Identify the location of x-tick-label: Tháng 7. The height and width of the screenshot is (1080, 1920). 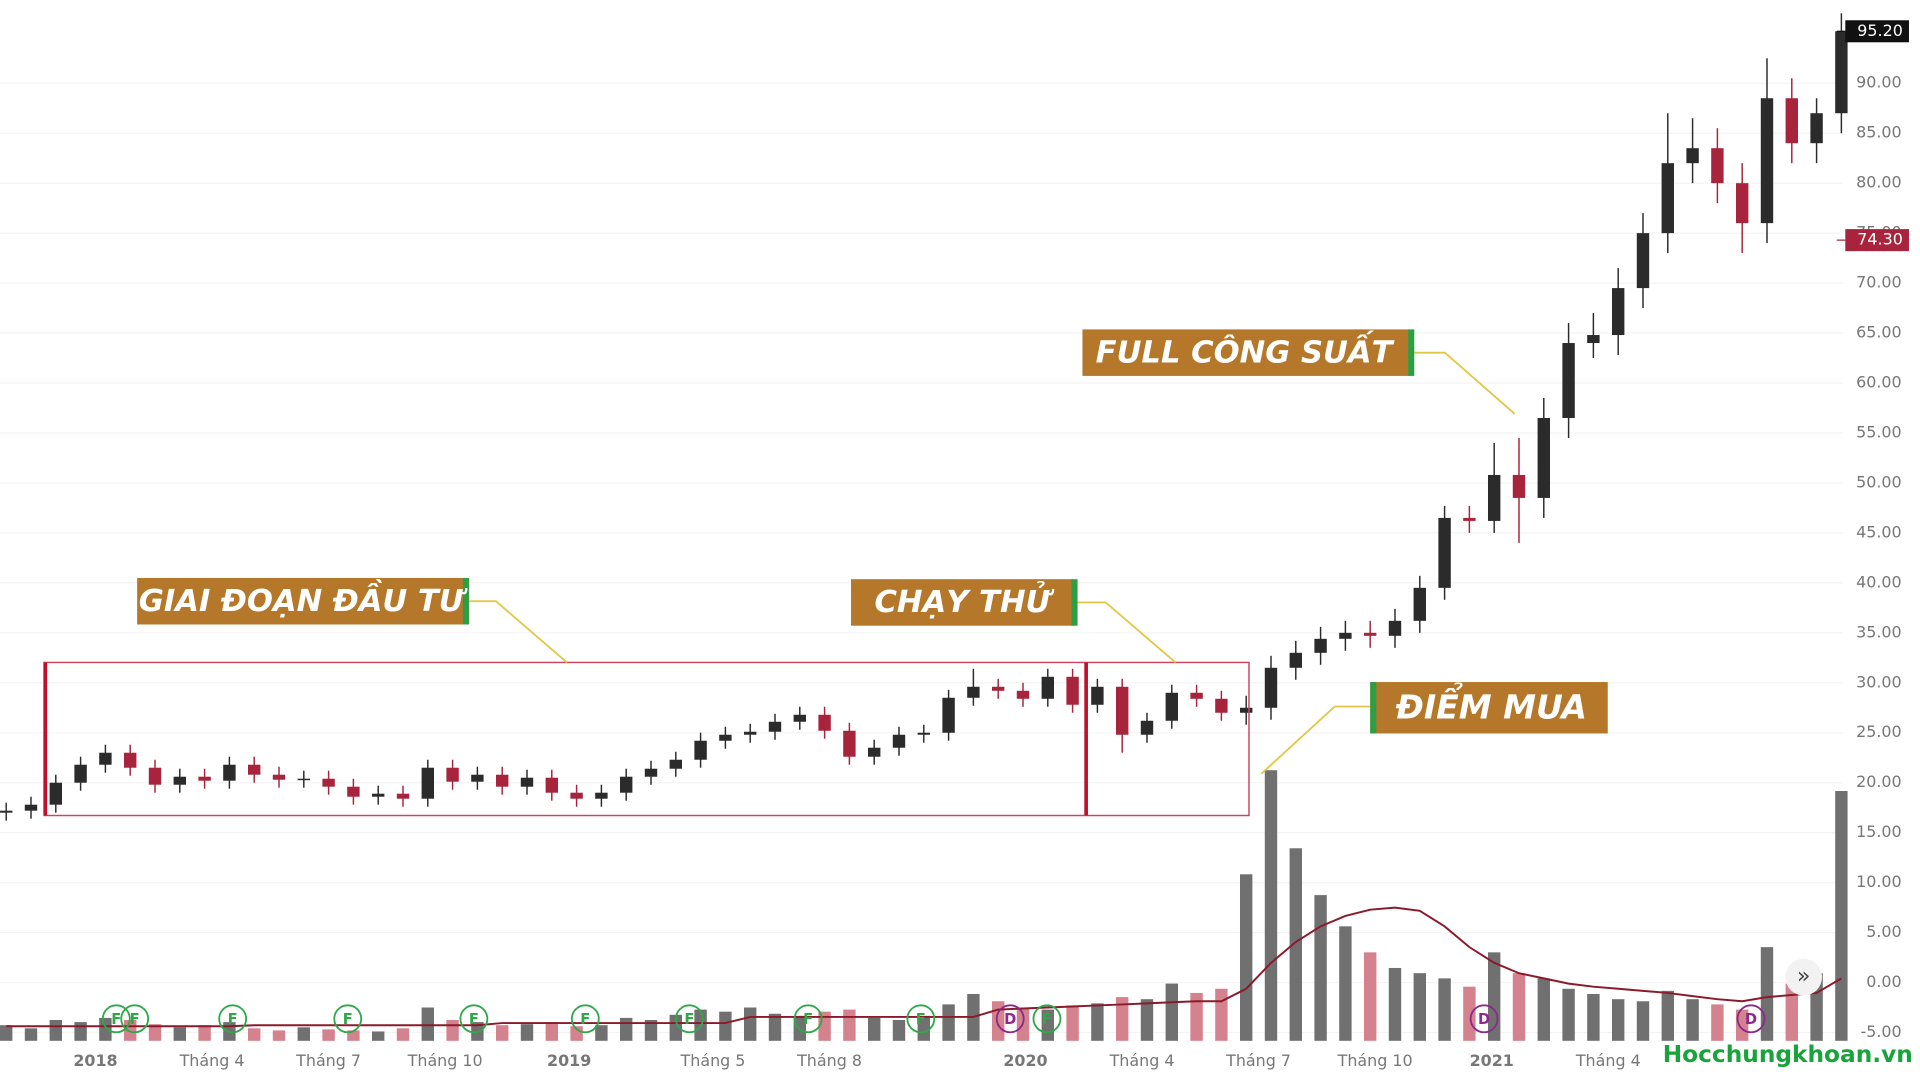
(328, 1060).